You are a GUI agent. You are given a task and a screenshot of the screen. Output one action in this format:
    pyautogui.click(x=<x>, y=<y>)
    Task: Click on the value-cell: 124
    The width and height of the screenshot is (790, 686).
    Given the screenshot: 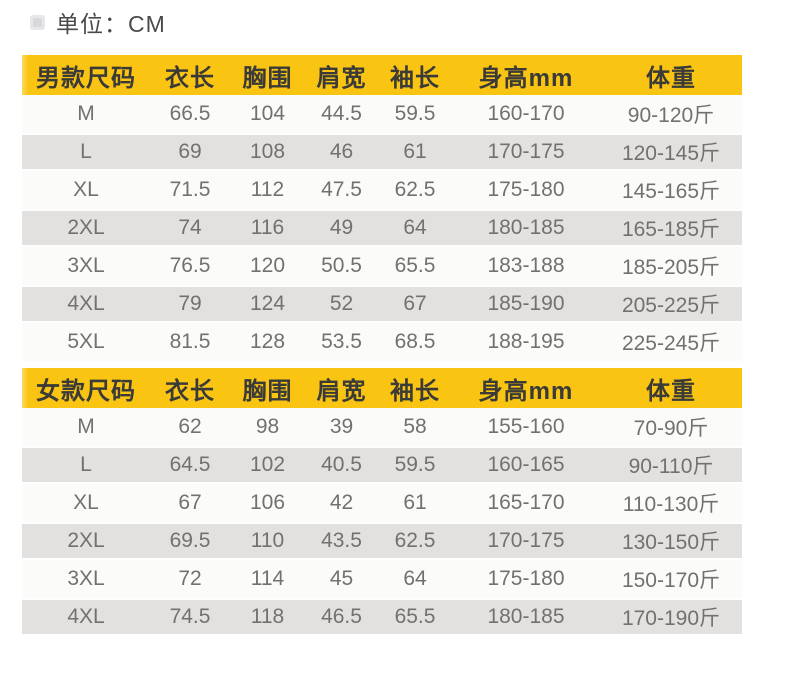 What is the action you would take?
    pyautogui.click(x=267, y=303)
    